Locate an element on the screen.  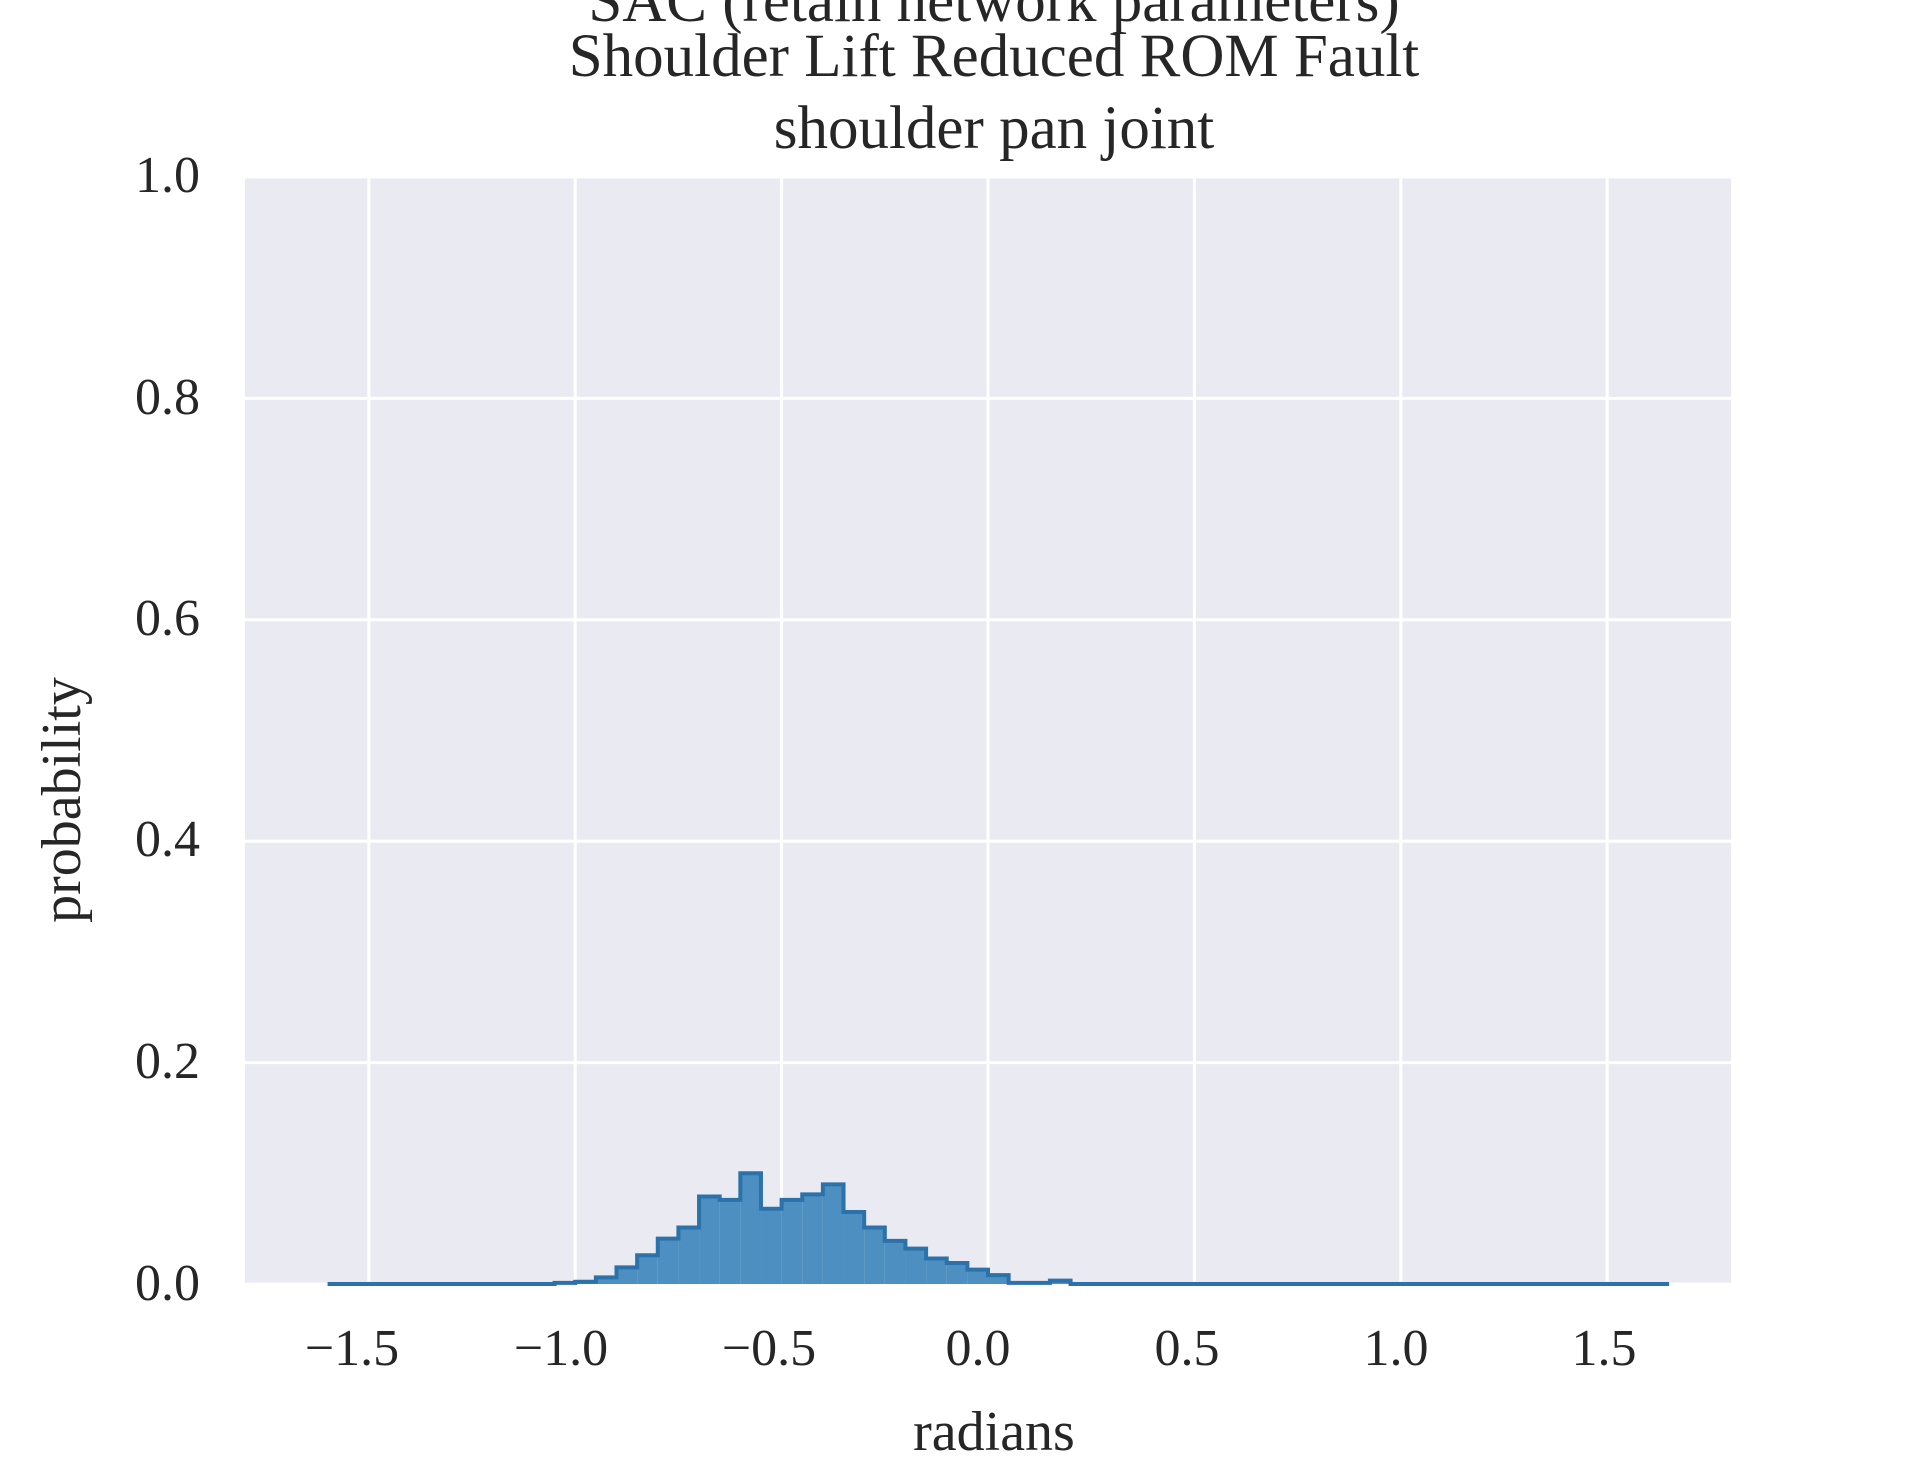
y-tick-label: 0.4 is located at coordinates (167, 839).